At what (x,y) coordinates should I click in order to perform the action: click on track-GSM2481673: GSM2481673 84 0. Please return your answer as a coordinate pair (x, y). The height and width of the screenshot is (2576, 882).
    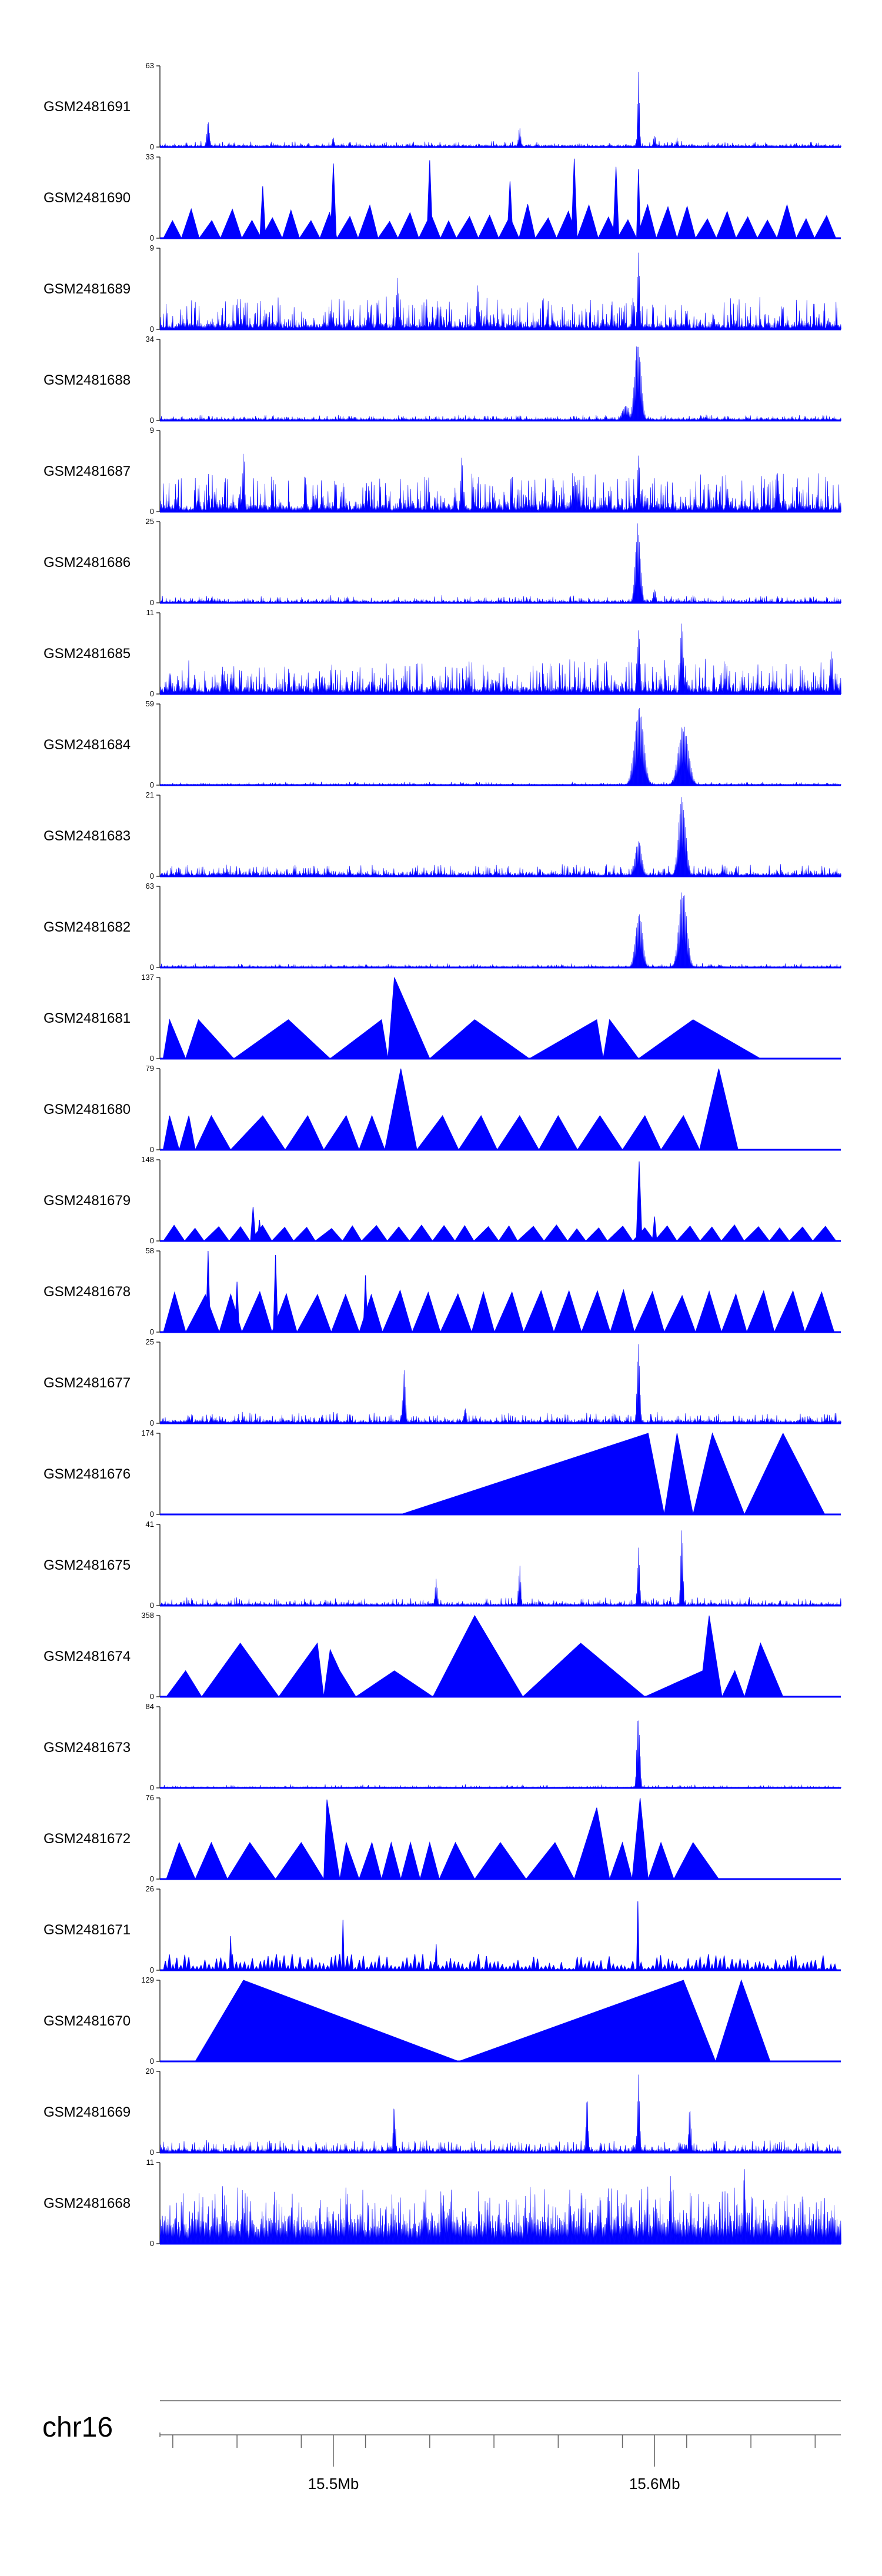
    Looking at the image, I should click on (443, 1747).